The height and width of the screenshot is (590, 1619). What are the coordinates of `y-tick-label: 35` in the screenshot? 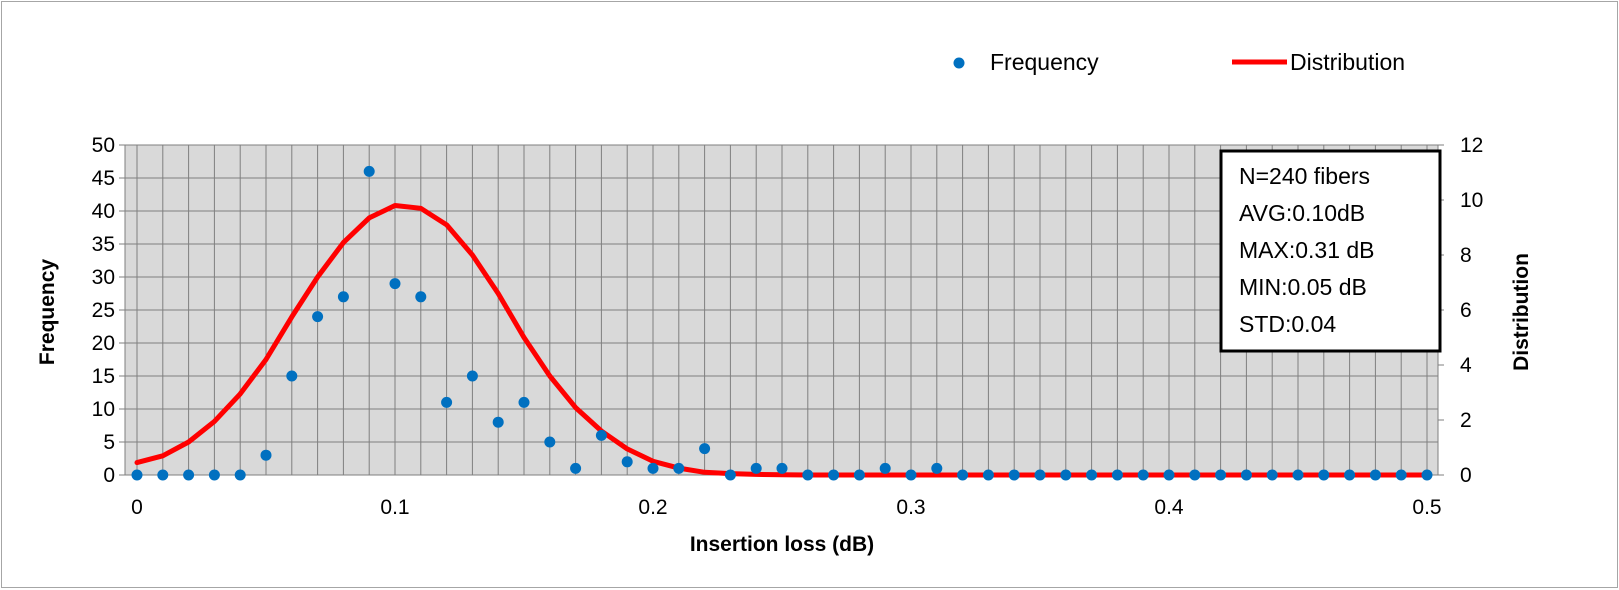 It's located at (103, 244).